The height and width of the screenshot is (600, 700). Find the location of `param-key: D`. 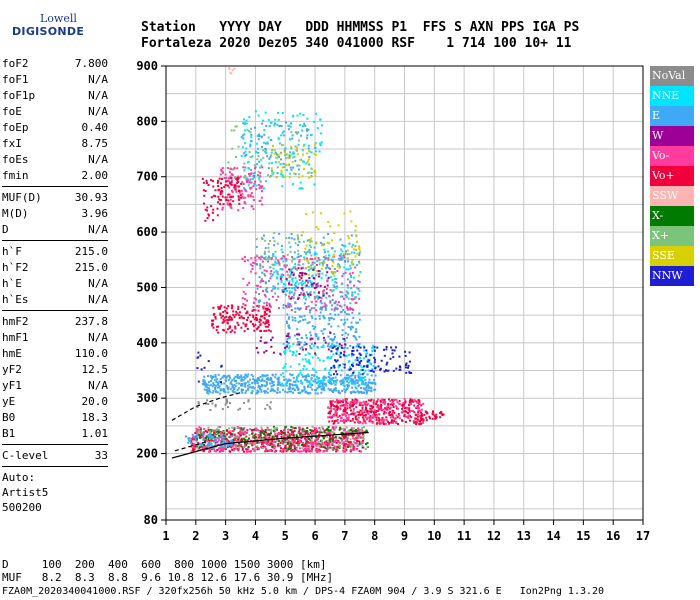

param-key: D is located at coordinates (5, 229).